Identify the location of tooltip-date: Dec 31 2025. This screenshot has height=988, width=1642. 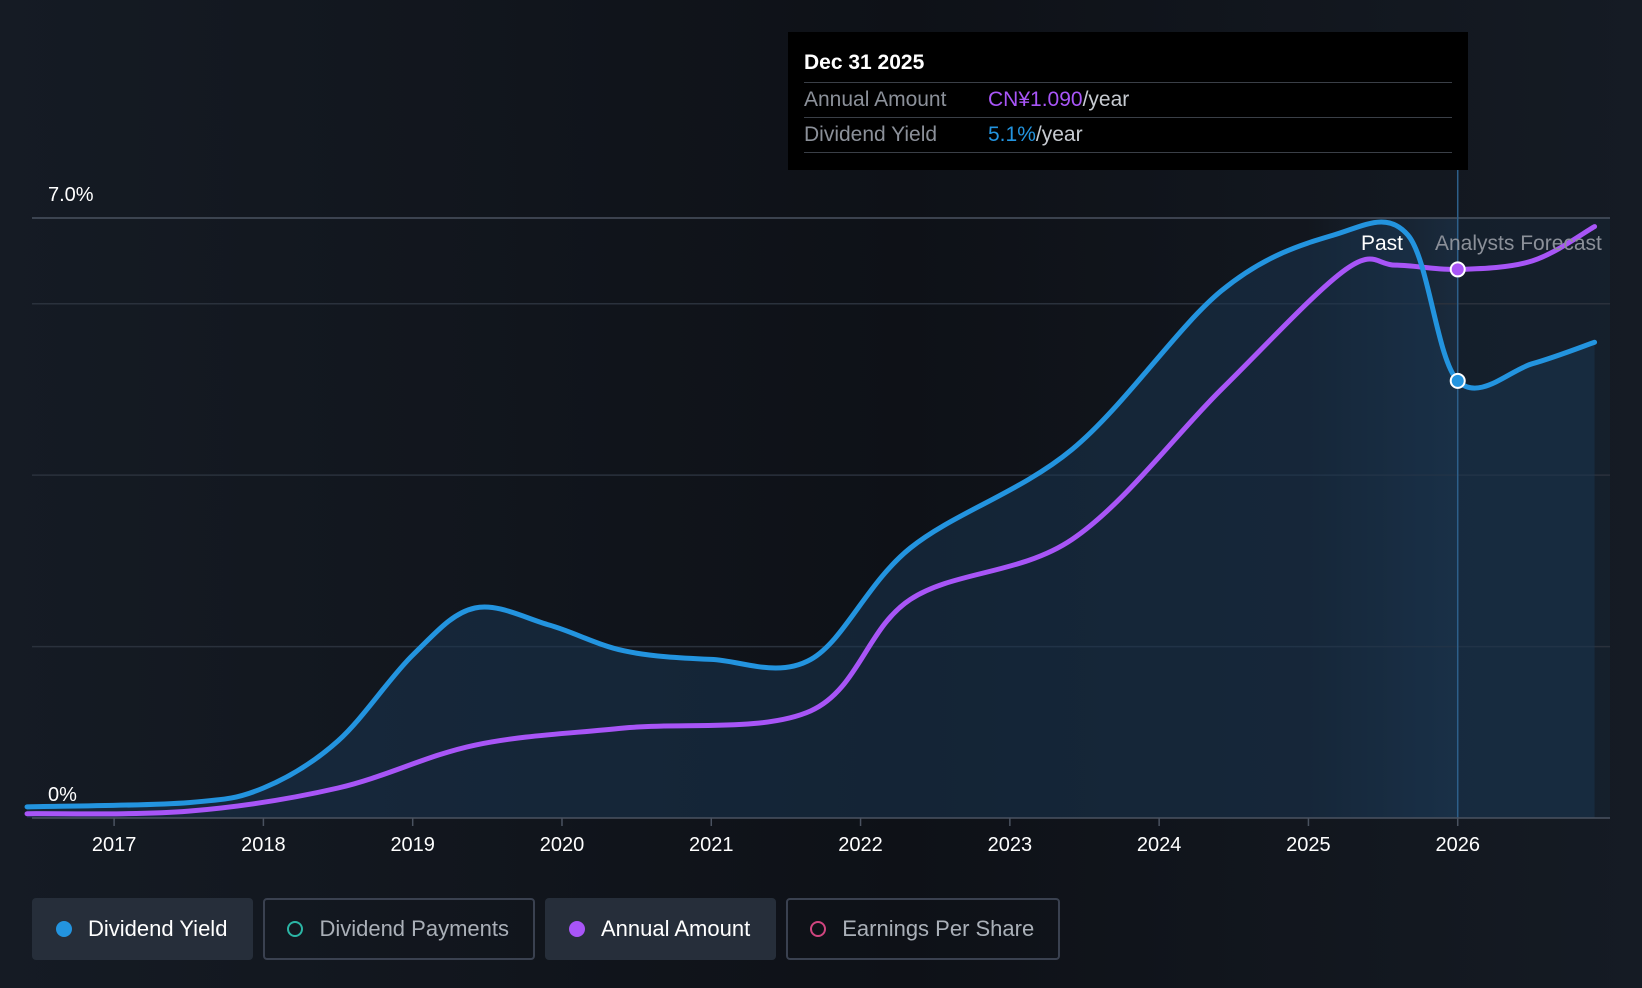
(1128, 65).